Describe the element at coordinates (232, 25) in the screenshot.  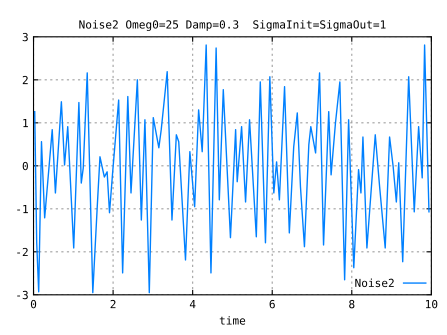
I see `chart-title: Noise2 Omeg0=25 Damp=0.3 SigmaInit=SigmaOut=1` at that location.